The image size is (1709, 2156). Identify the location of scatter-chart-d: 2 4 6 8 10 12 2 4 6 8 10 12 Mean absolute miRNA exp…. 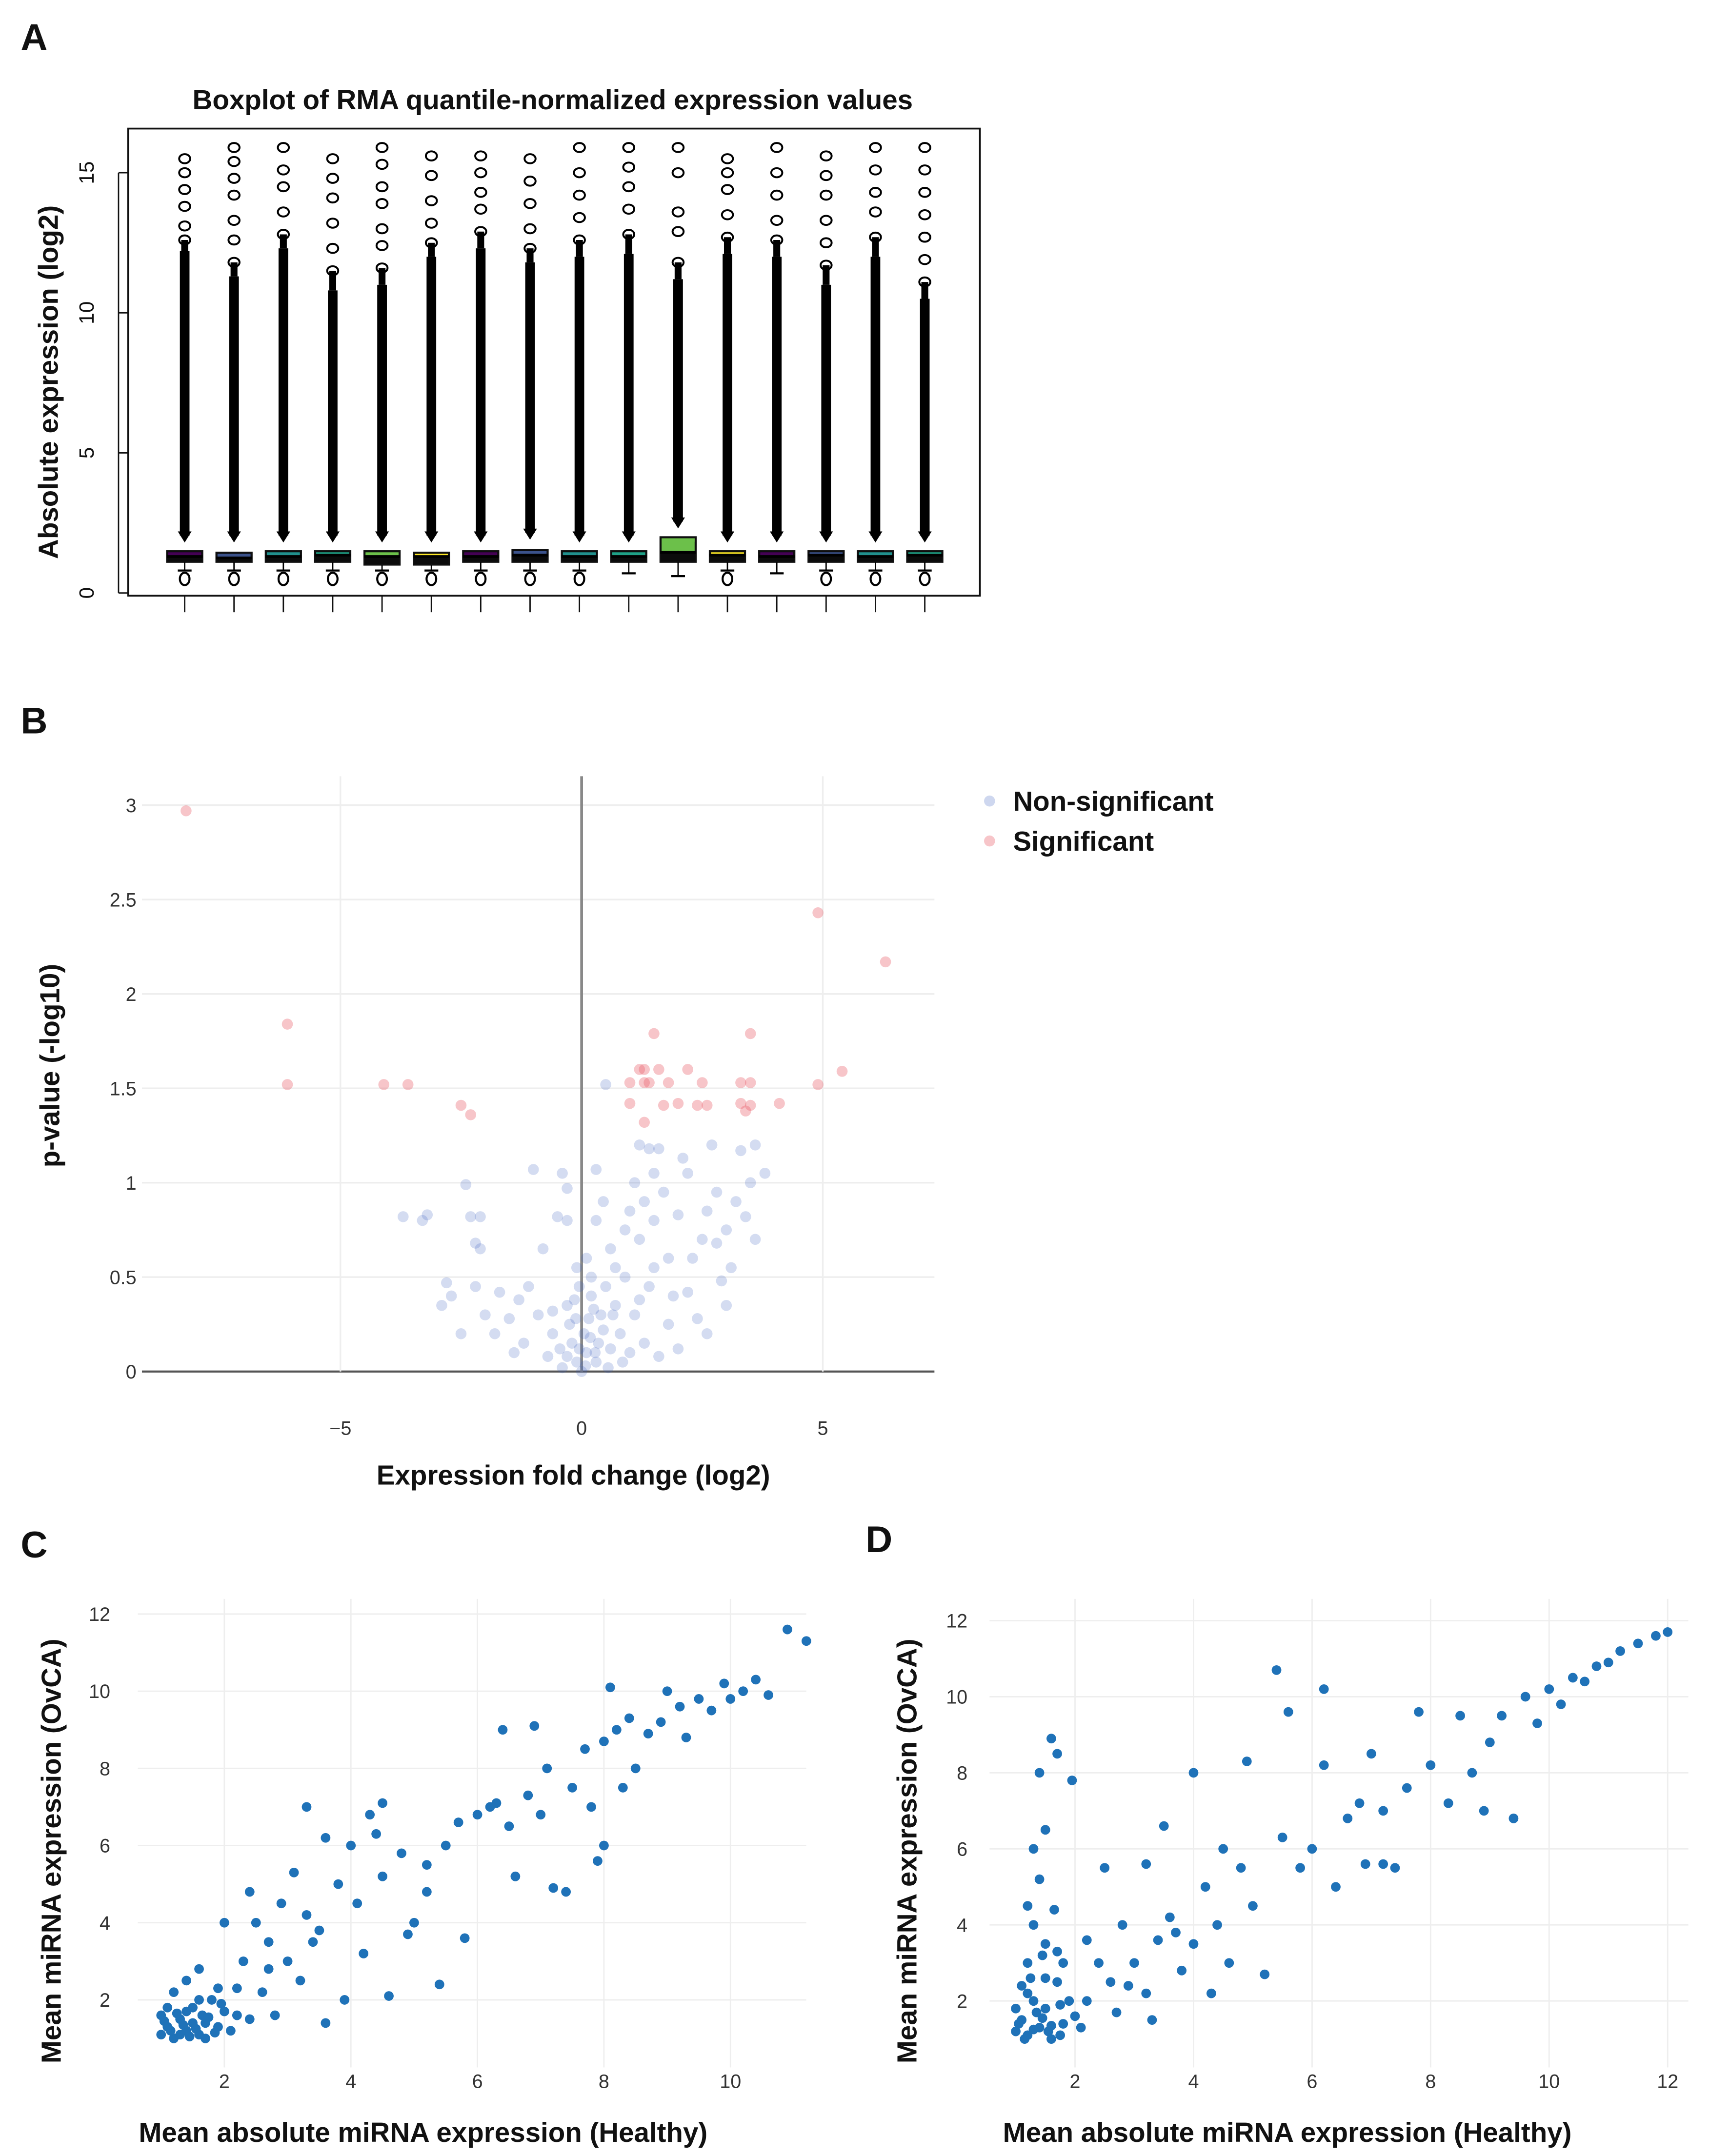
(1291, 1873).